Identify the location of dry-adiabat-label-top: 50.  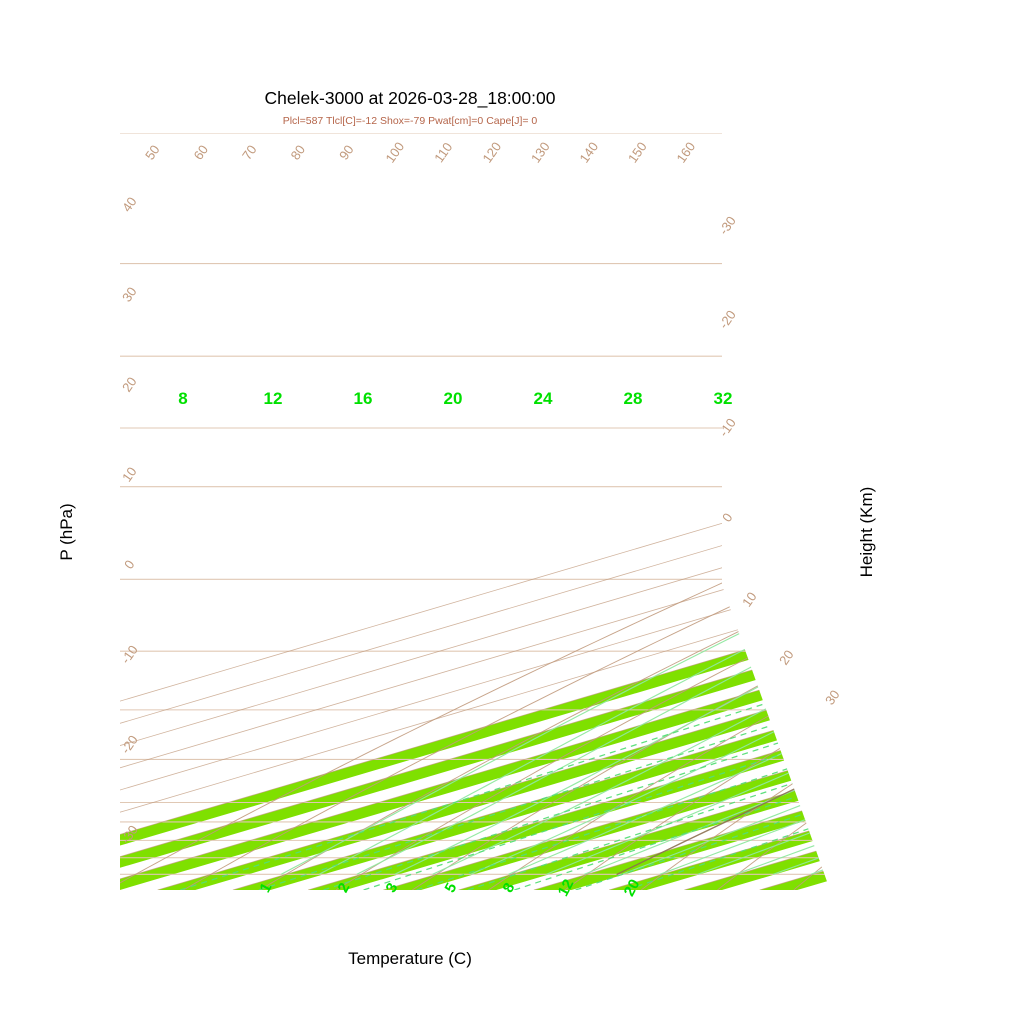
(152, 152).